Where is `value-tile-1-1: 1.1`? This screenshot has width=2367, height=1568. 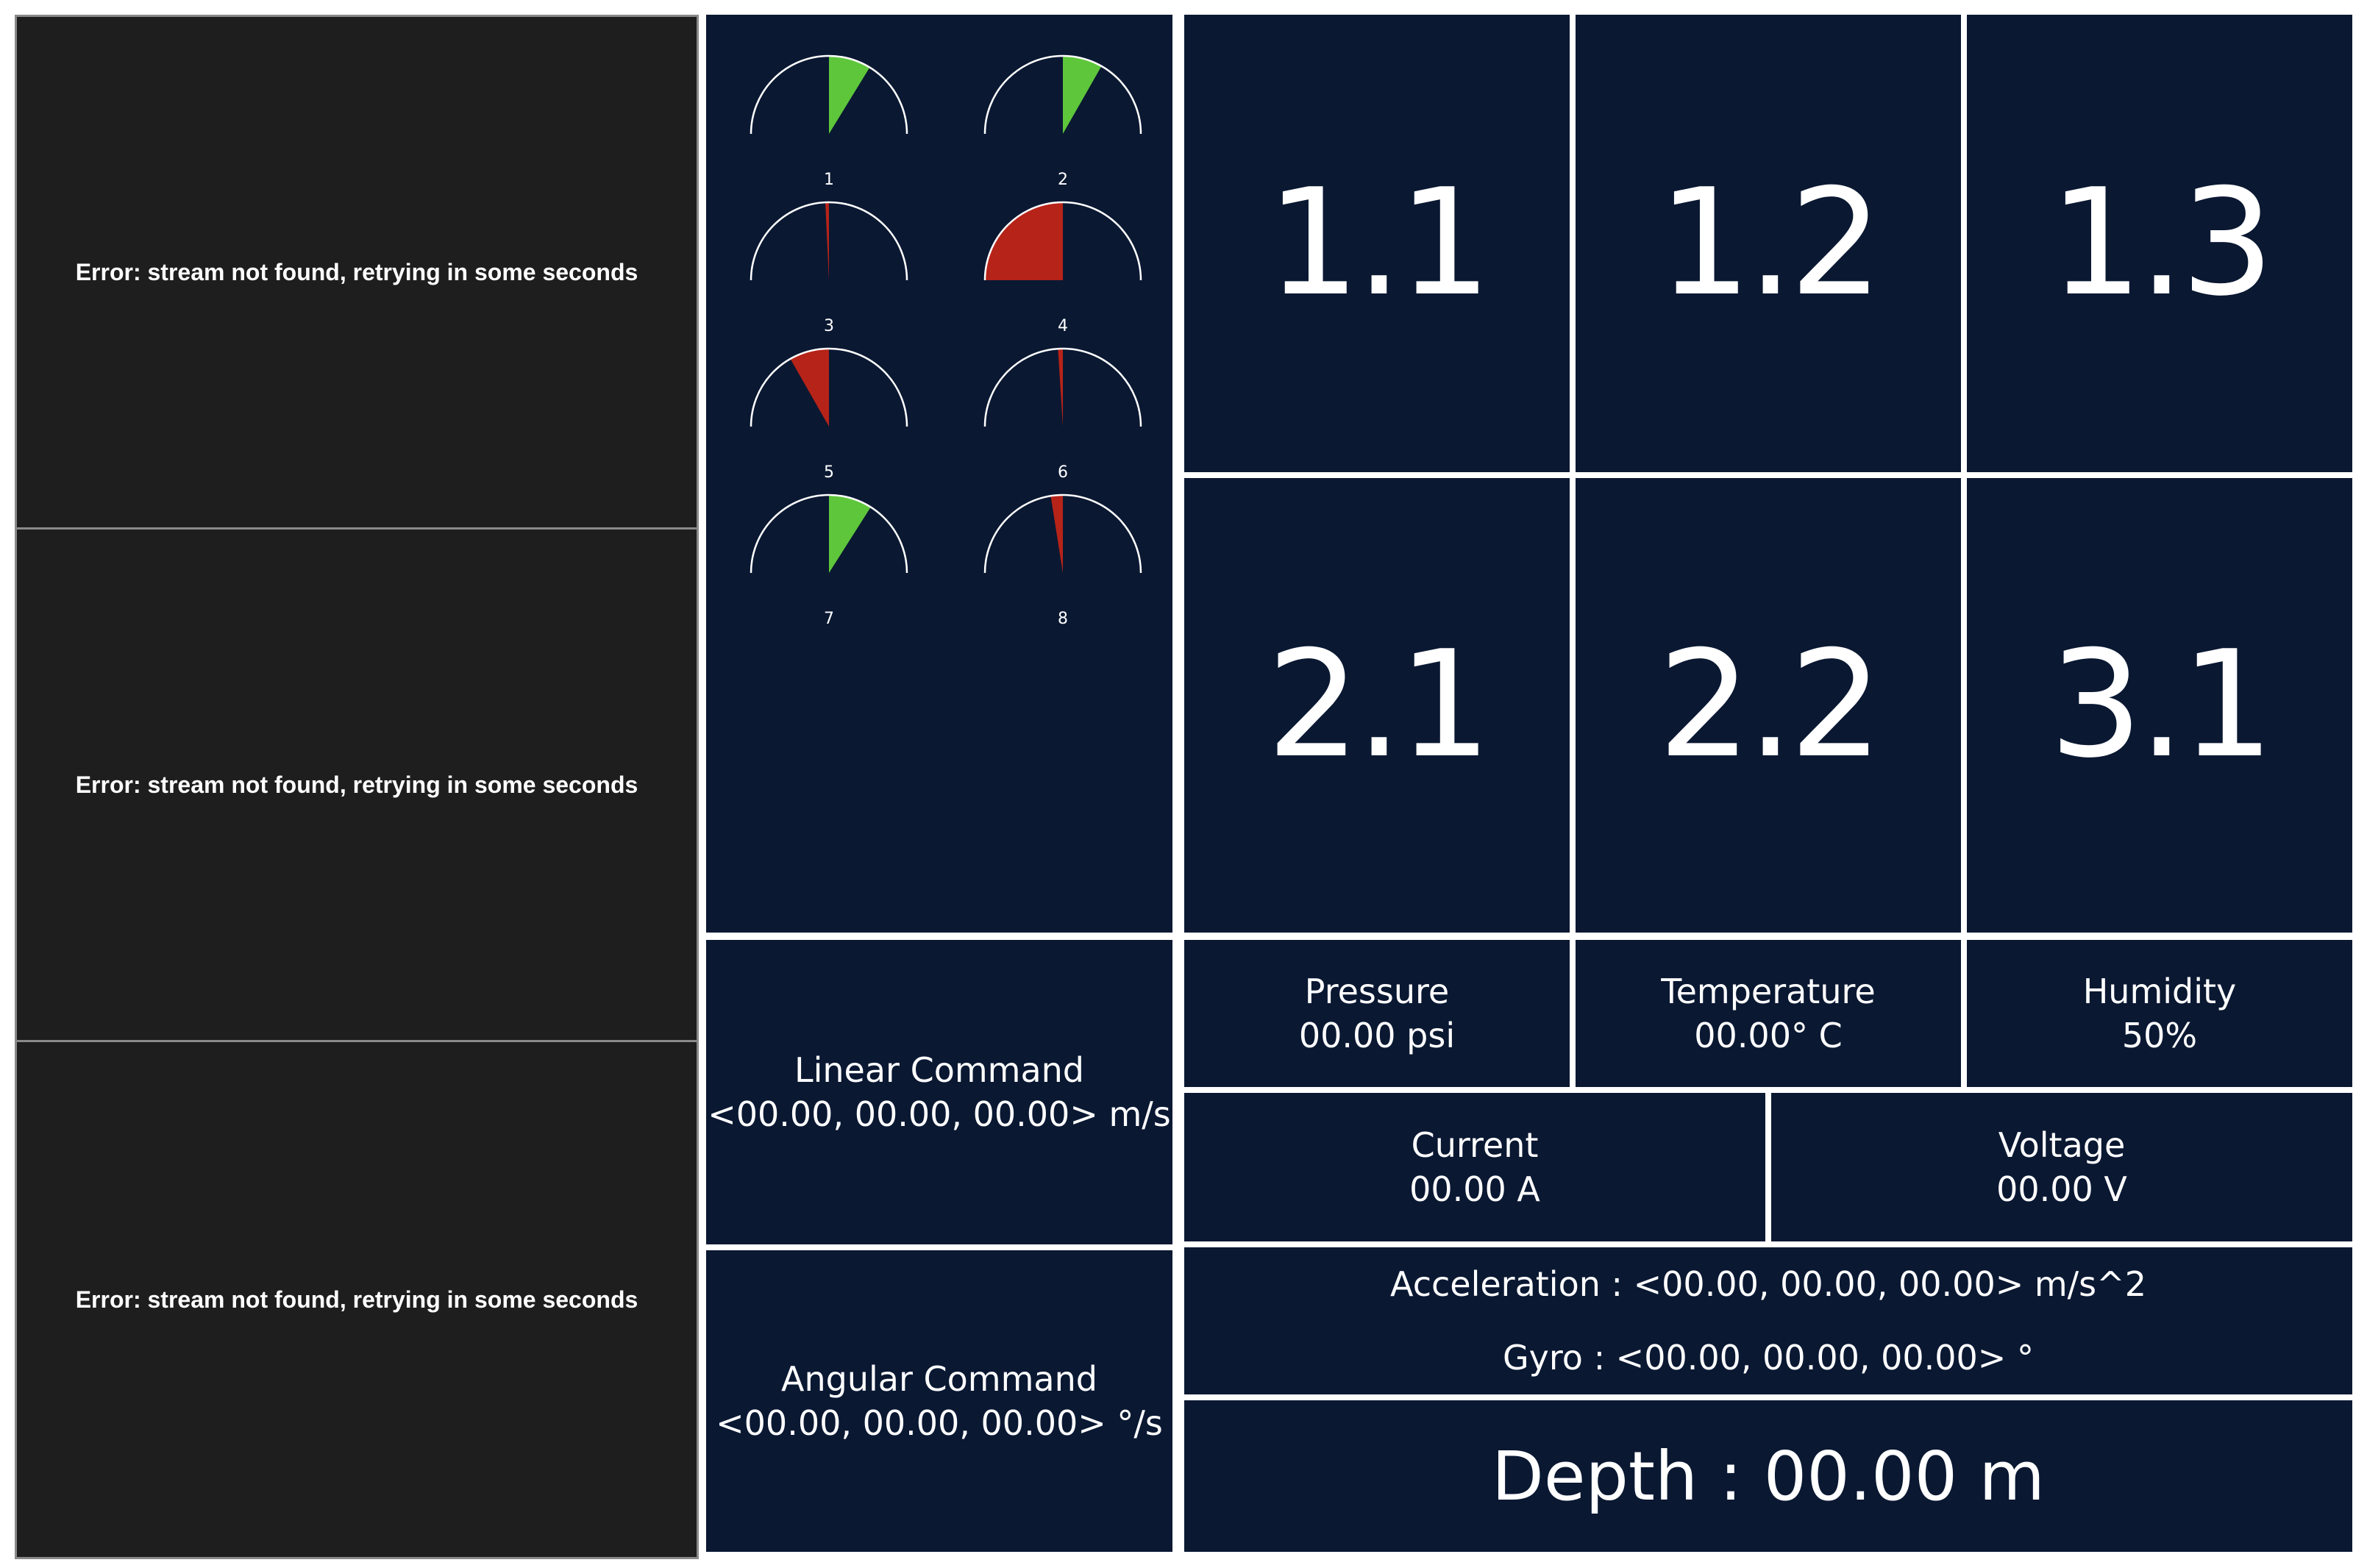 value-tile-1-1: 1.1 is located at coordinates (1377, 243).